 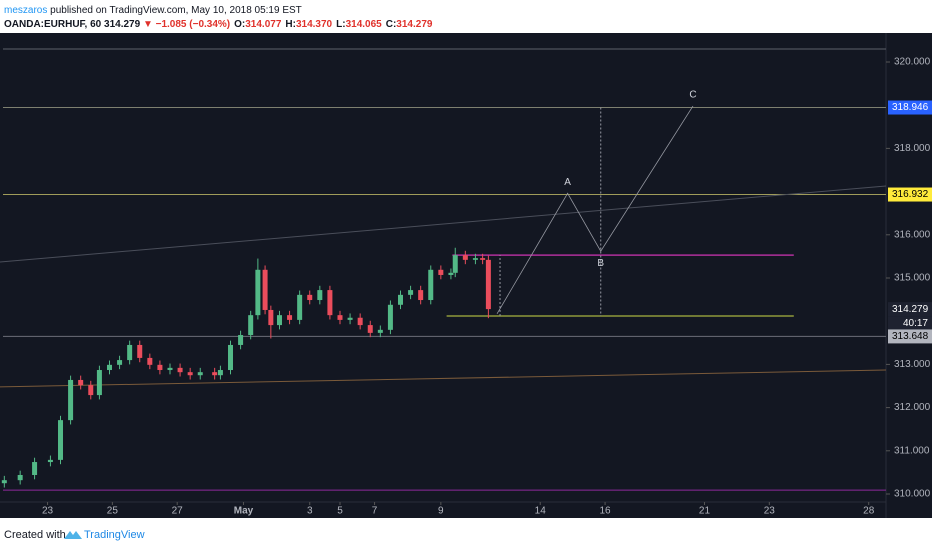 What do you see at coordinates (239, 24) in the screenshot?
I see `ohlc-key: O:` at bounding box center [239, 24].